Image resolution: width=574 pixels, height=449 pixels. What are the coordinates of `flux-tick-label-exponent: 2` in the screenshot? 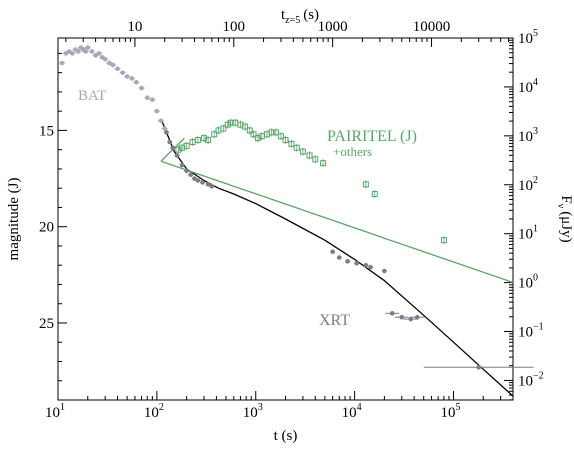 It's located at (535, 180).